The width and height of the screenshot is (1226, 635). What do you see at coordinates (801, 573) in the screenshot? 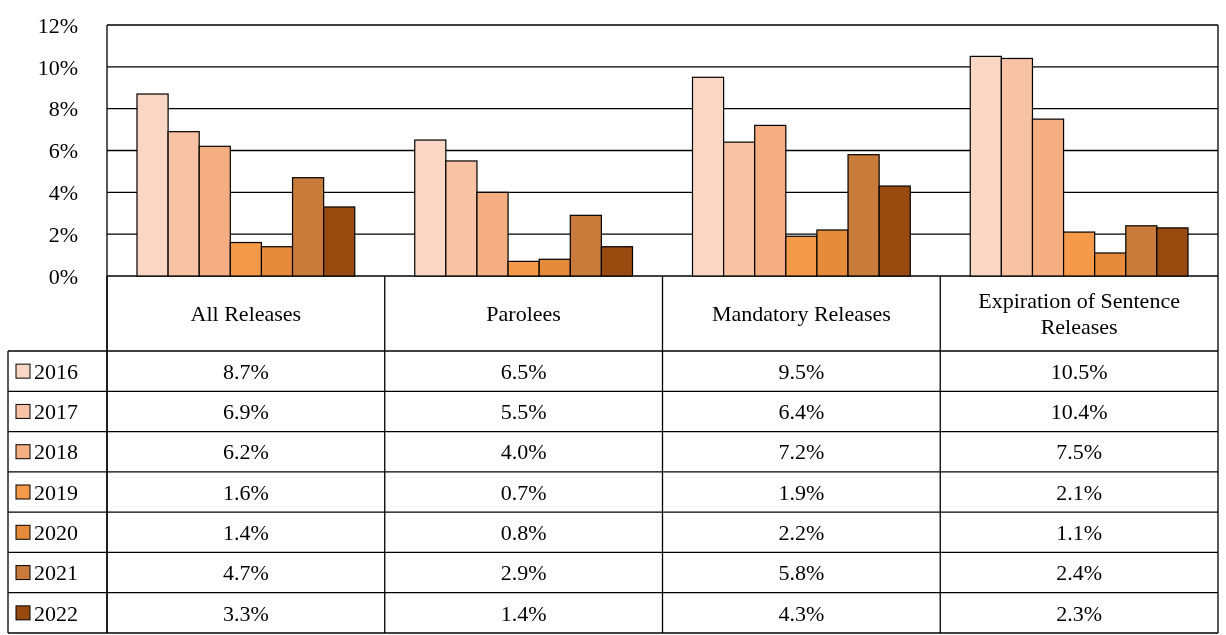
I see `data-label: 5.8%` at bounding box center [801, 573].